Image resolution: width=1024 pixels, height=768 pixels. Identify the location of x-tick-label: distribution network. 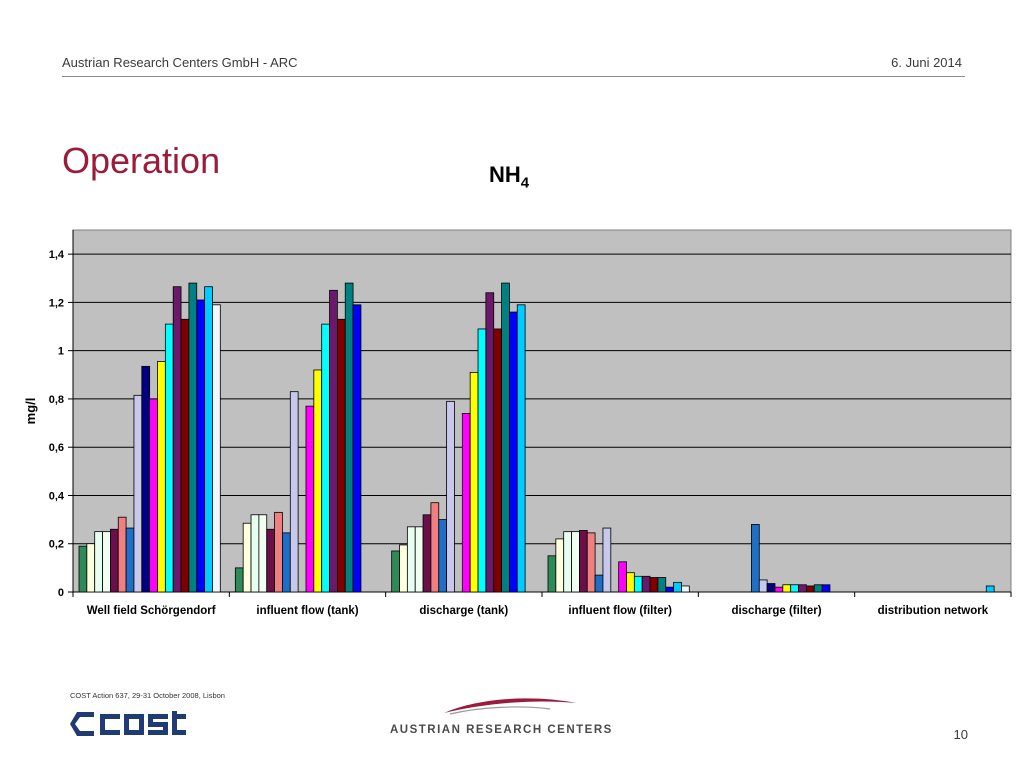
(933, 611).